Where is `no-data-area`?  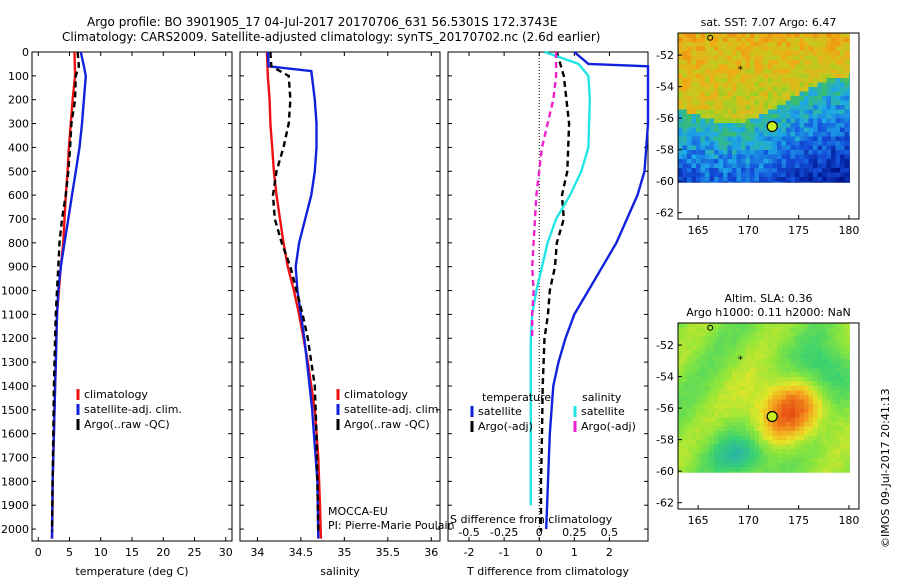
no-data-area is located at coordinates (768, 490).